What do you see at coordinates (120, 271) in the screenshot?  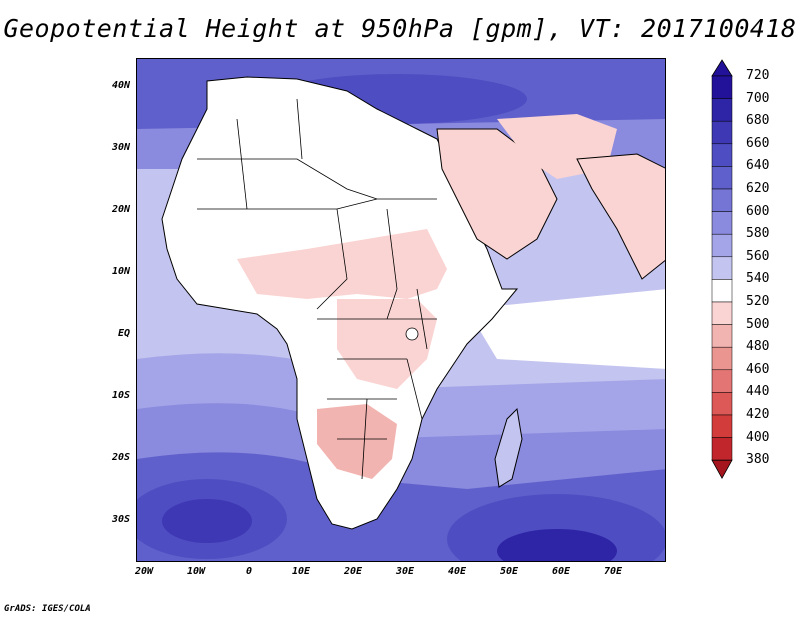 I see `lat-label-10n: 10N` at bounding box center [120, 271].